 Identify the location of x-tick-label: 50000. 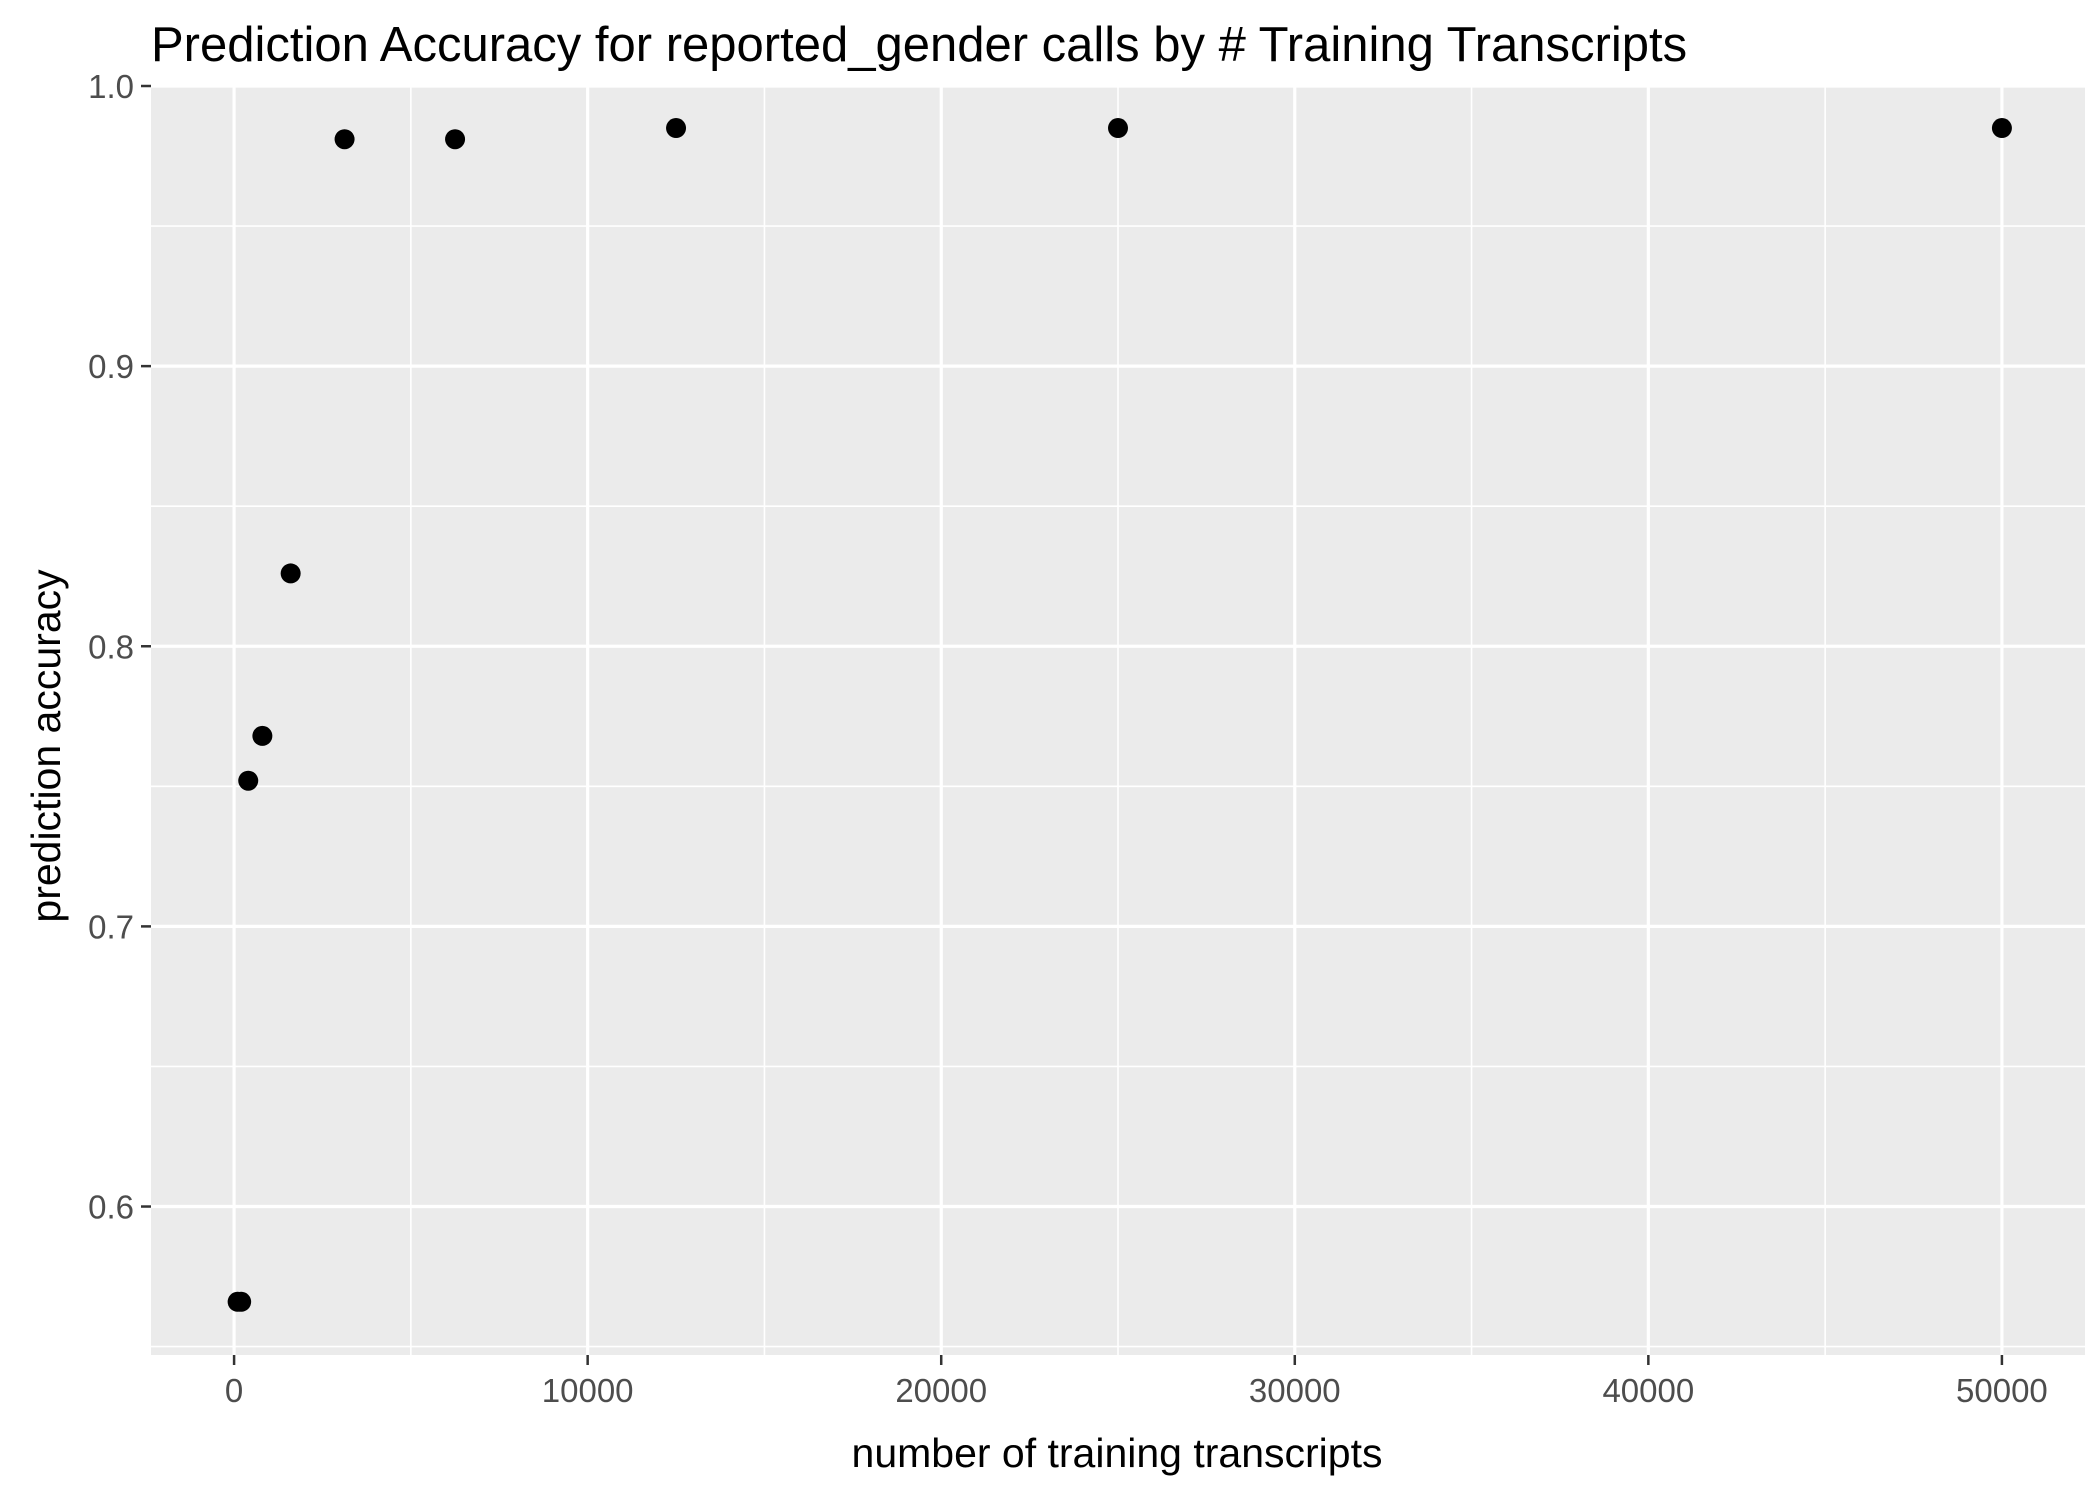
(2002, 1390).